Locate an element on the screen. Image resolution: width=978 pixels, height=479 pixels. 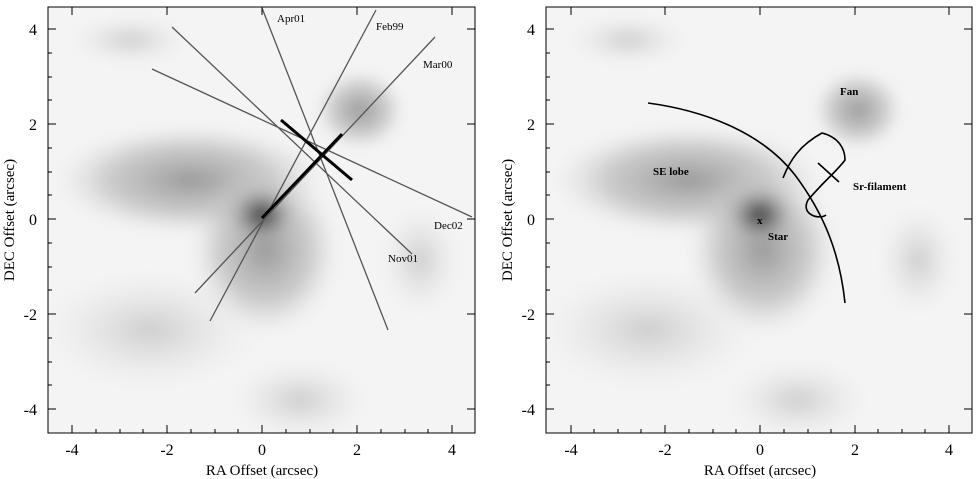
slit-line-feb99 is located at coordinates (293, 165).